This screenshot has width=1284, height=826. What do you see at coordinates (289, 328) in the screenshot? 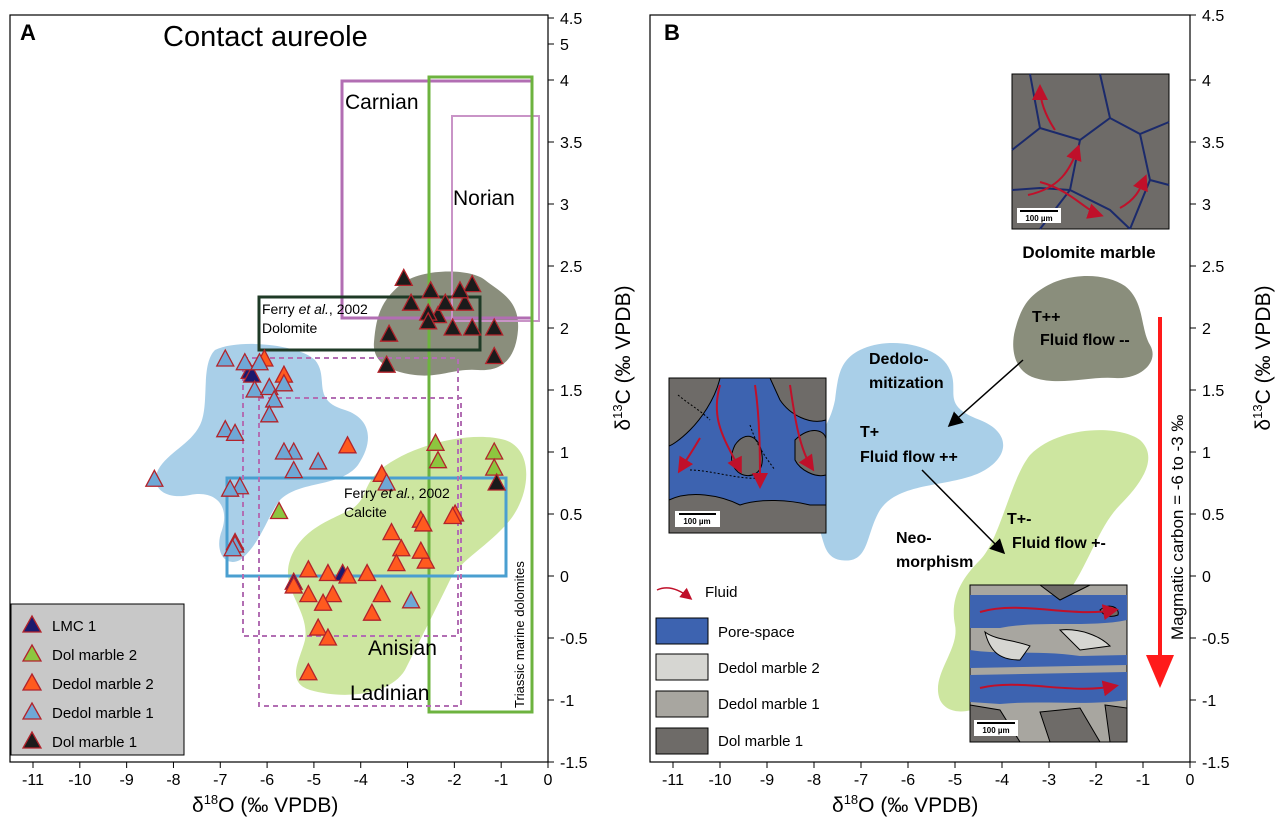
I see `label-dolomite: Dolomite` at bounding box center [289, 328].